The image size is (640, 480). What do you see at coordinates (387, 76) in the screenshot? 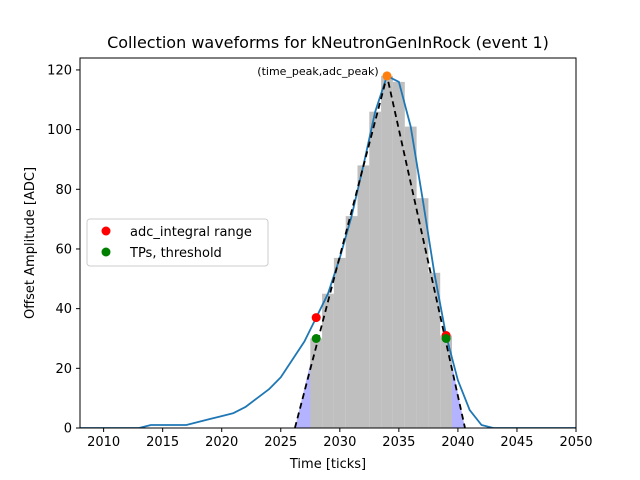
I see `peak-point` at bounding box center [387, 76].